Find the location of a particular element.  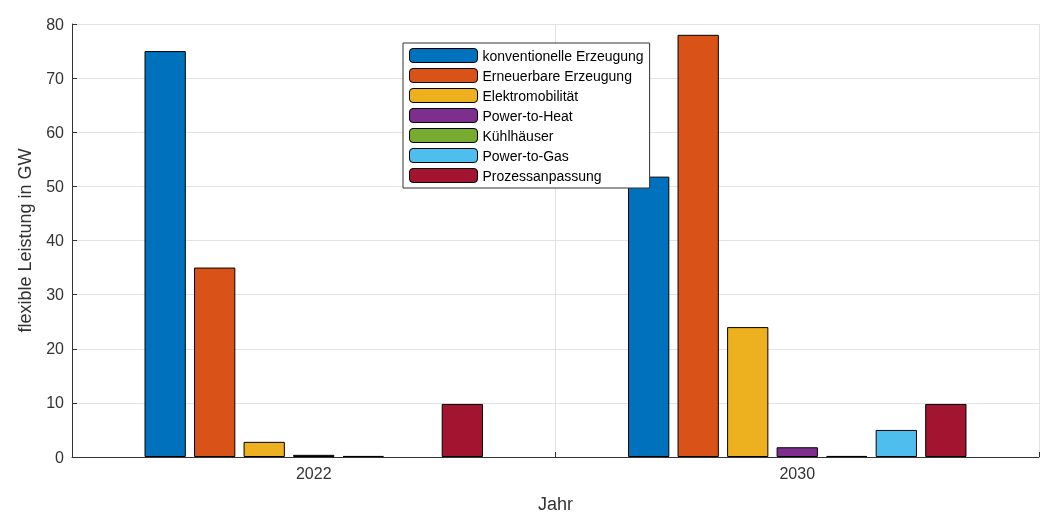

y-tick-label: 20 is located at coordinates (55, 349).